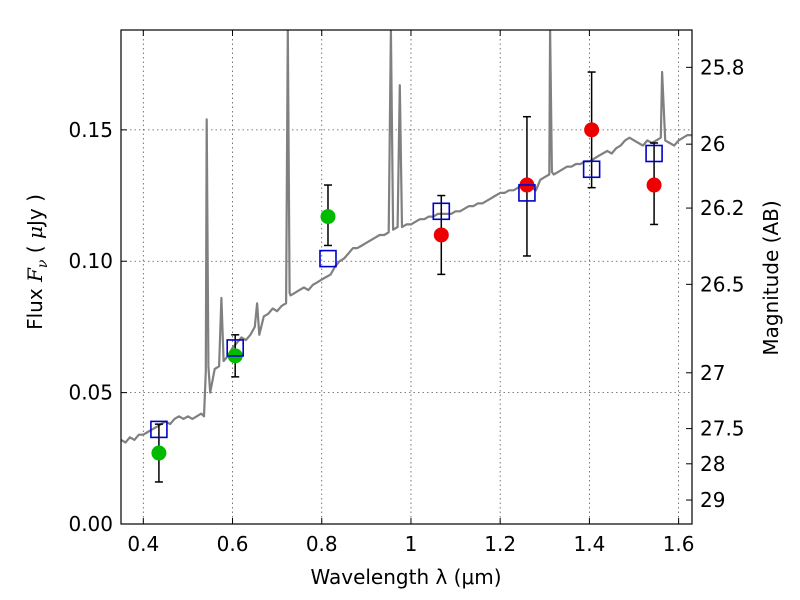  Describe the element at coordinates (771, 277) in the screenshot. I see `magnitude-axis-title: Magnitude (AB)` at that location.